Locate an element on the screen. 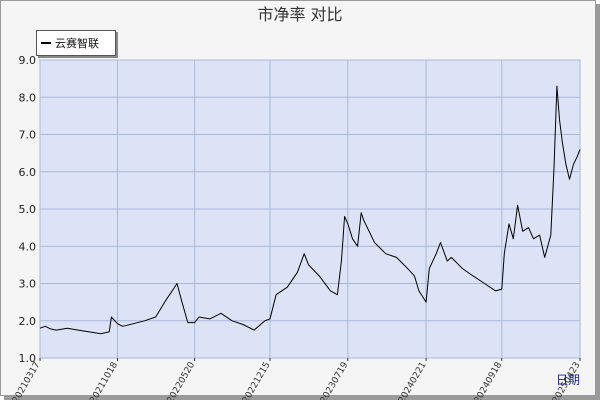  x-tick-label: 20221215 is located at coordinates (257, 380).